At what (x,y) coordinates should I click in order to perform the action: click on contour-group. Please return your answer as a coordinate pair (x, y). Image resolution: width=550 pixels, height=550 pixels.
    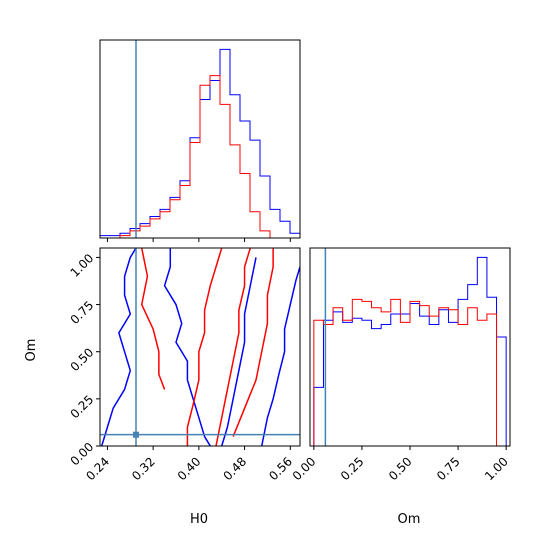
    Looking at the image, I should click on (200, 347).